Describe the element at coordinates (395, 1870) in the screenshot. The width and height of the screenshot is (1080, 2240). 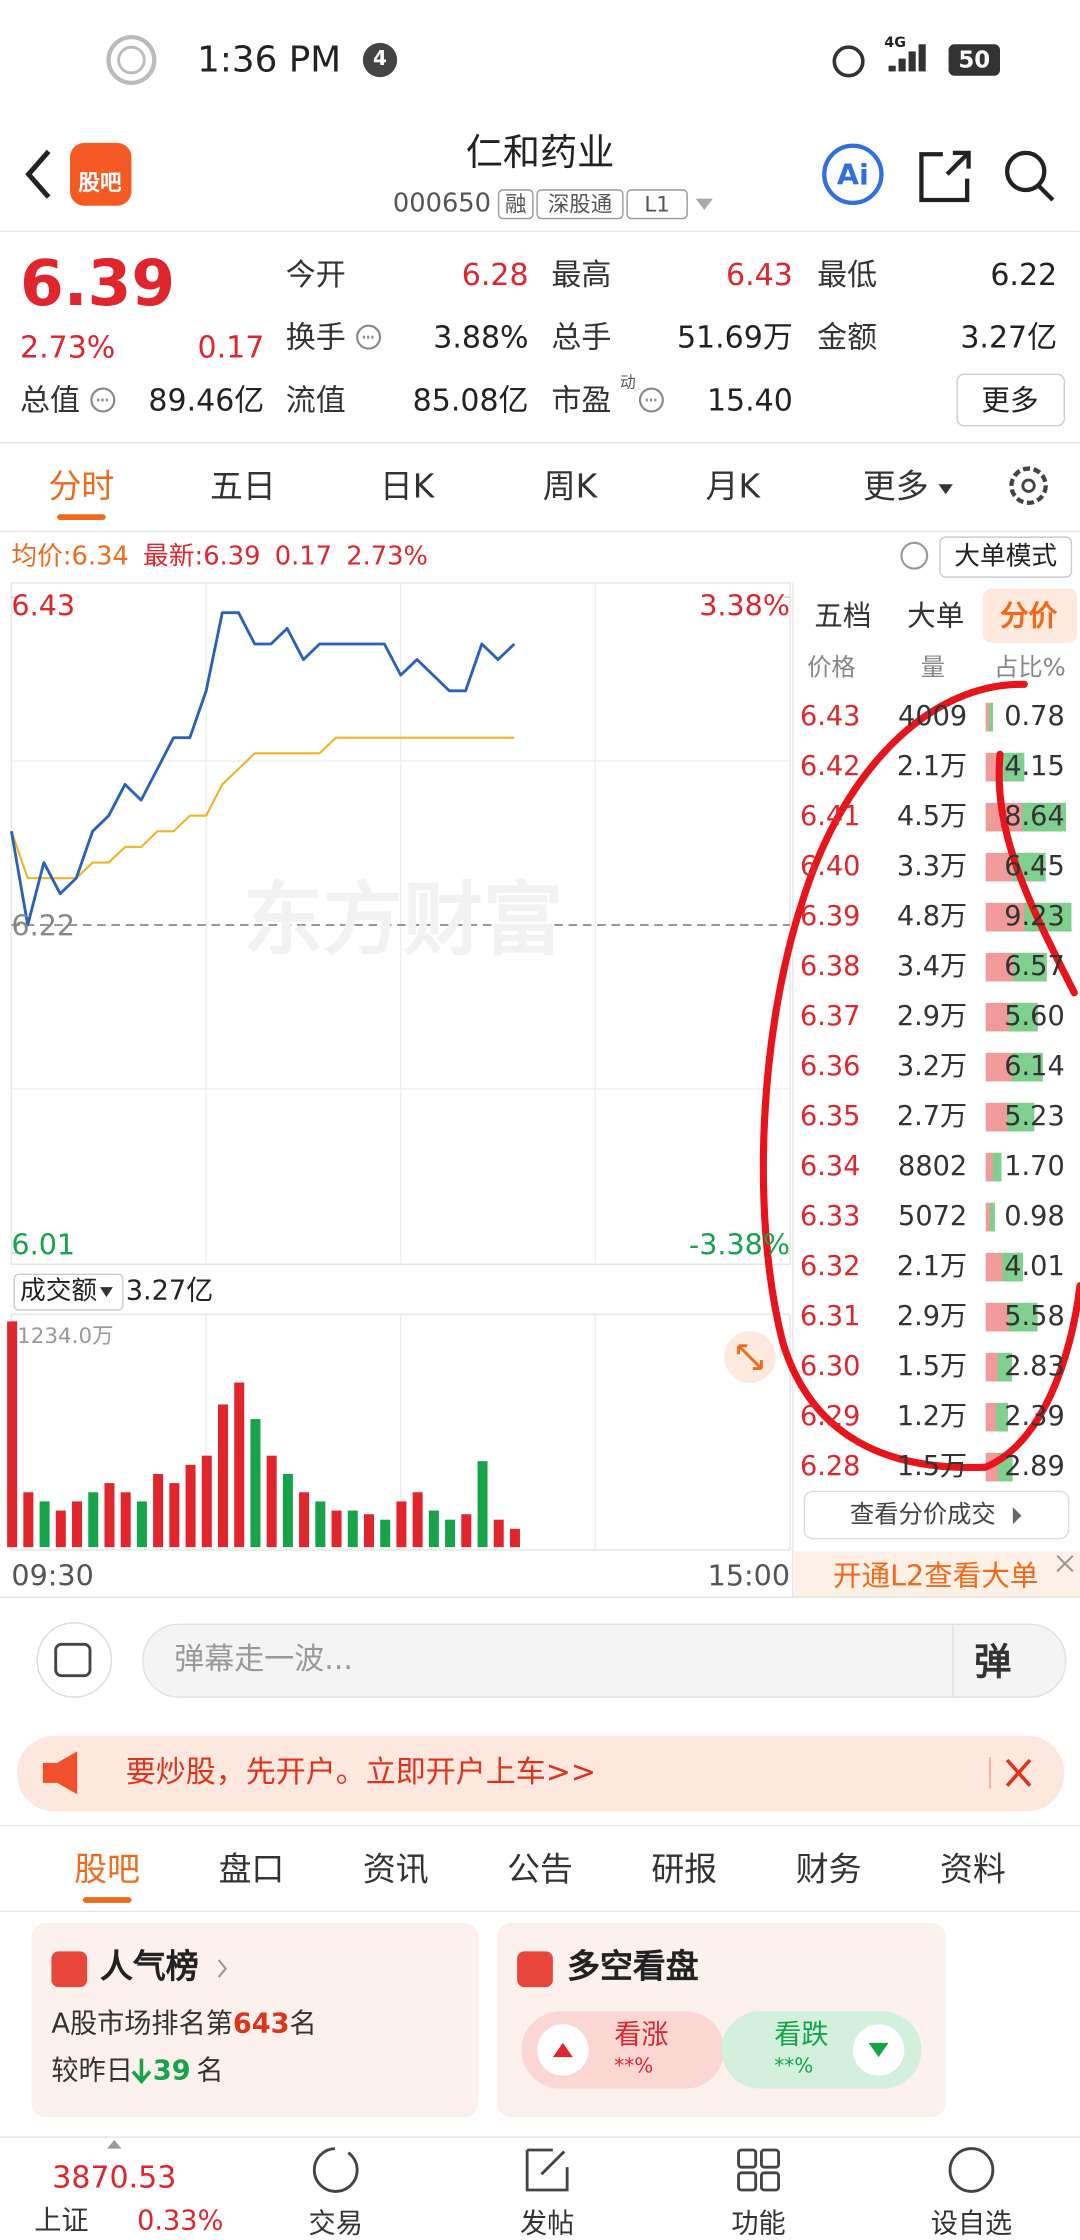
I see `content-tab: 资讯` at that location.